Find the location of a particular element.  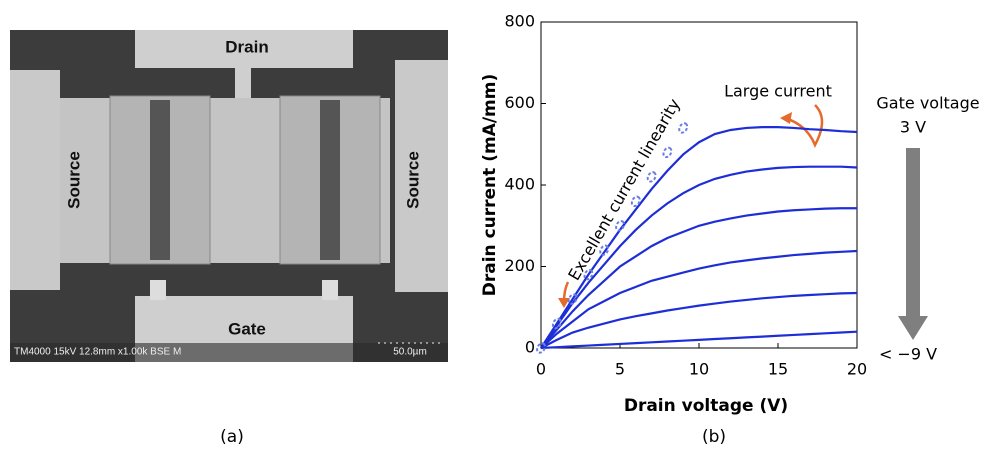

y-tick-label: 0 is located at coordinates (530, 347).